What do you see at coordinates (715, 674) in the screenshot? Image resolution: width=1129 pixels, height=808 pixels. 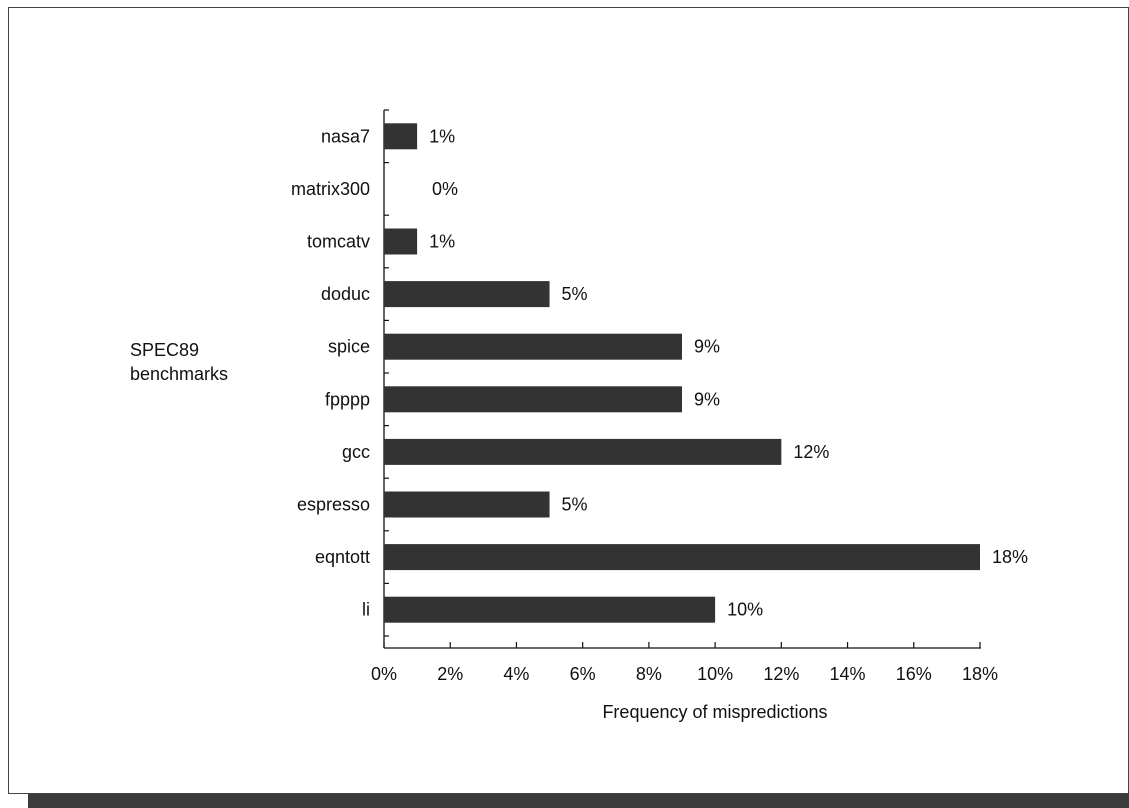 I see `x-tick-label: 10%` at bounding box center [715, 674].